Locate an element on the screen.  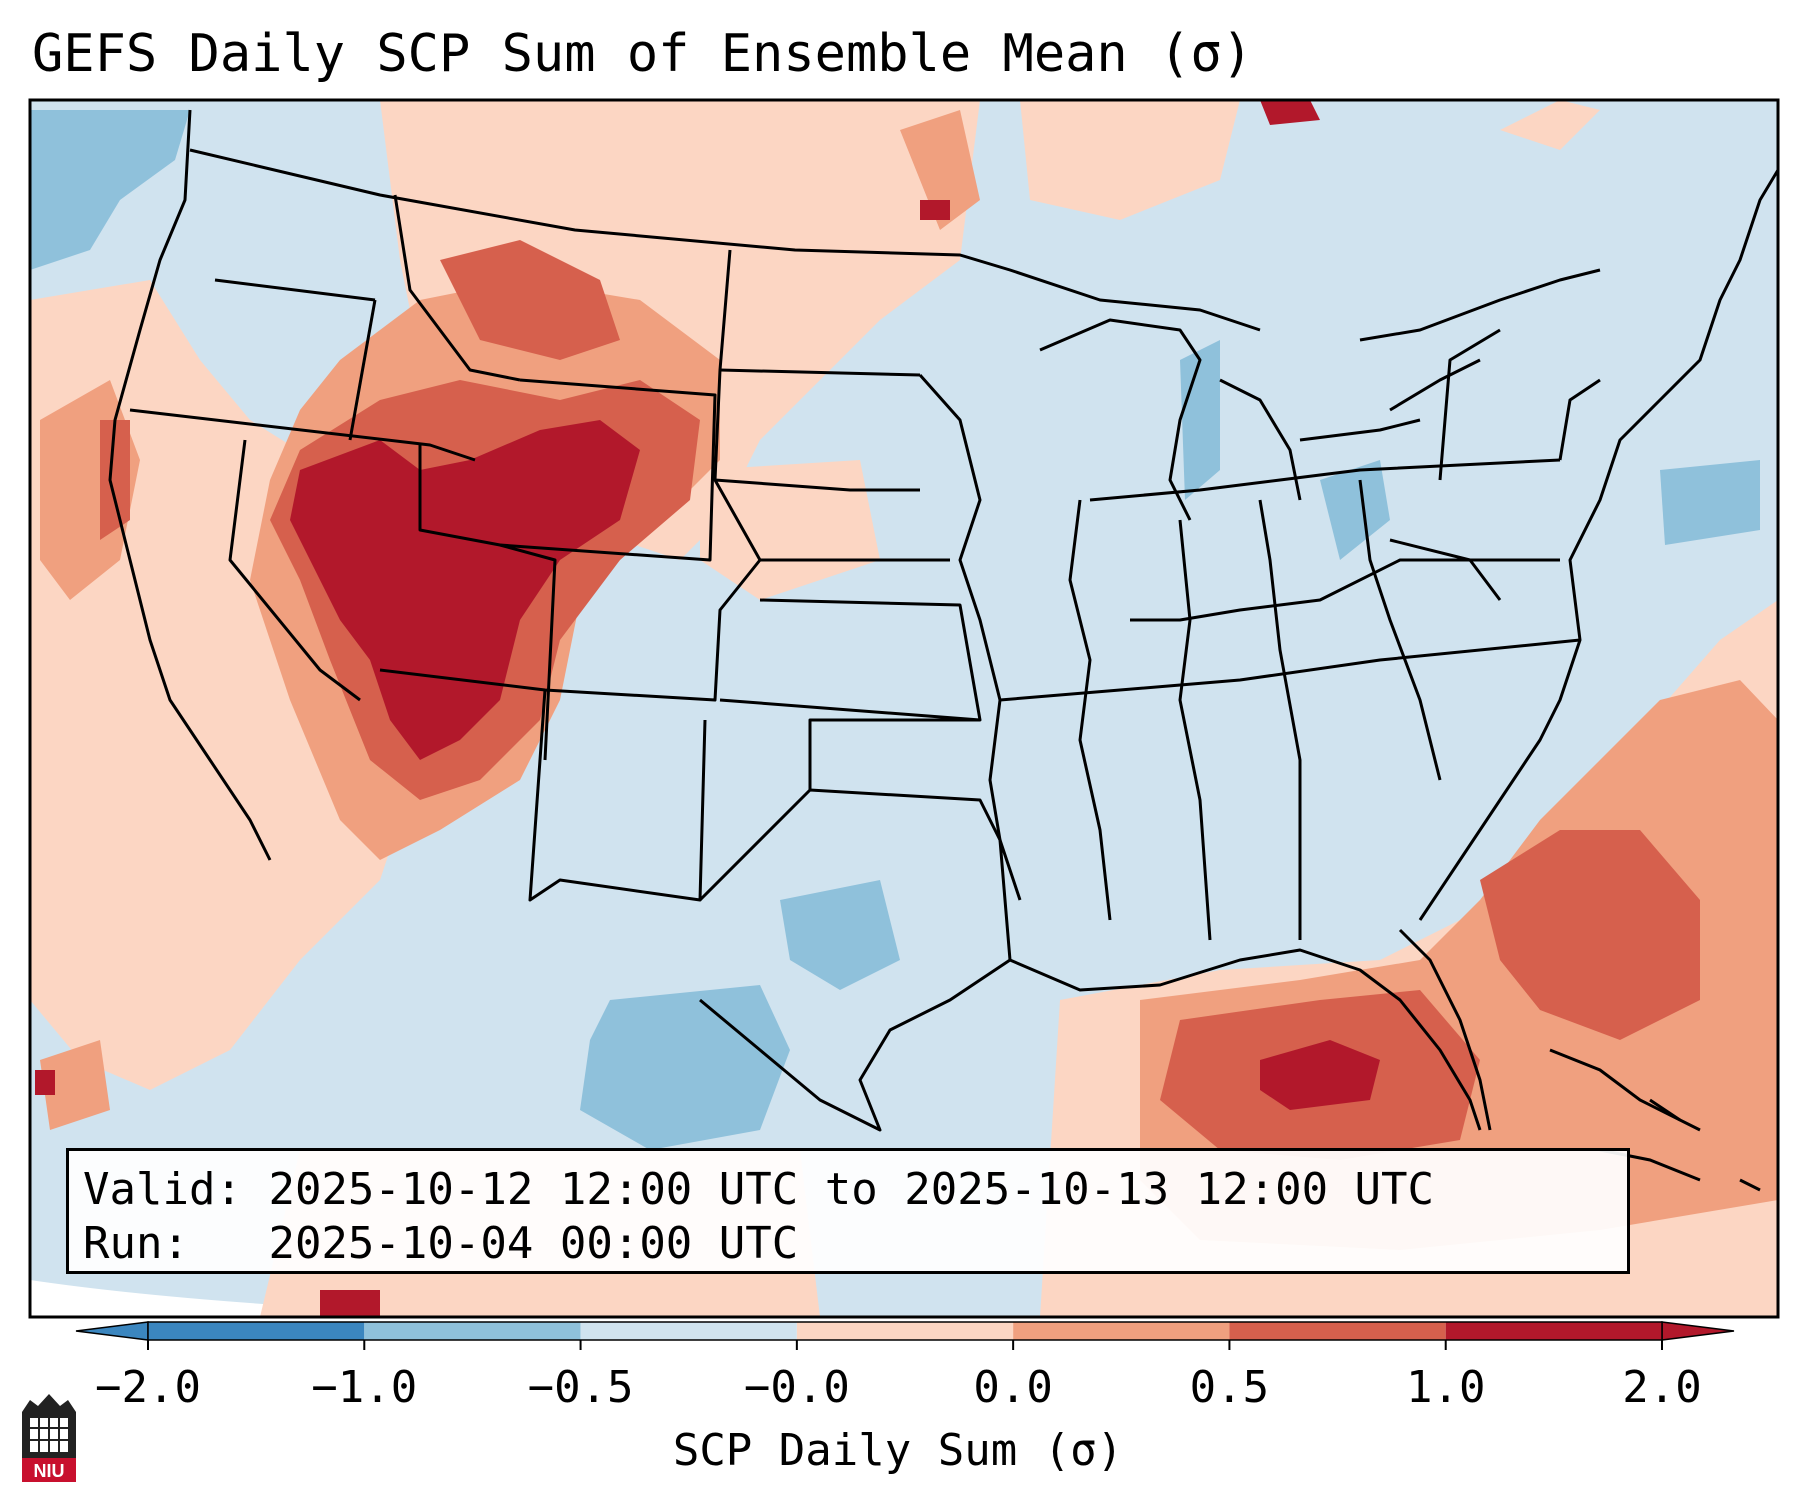
colorbar-extend-low is located at coordinates (112, 1331).